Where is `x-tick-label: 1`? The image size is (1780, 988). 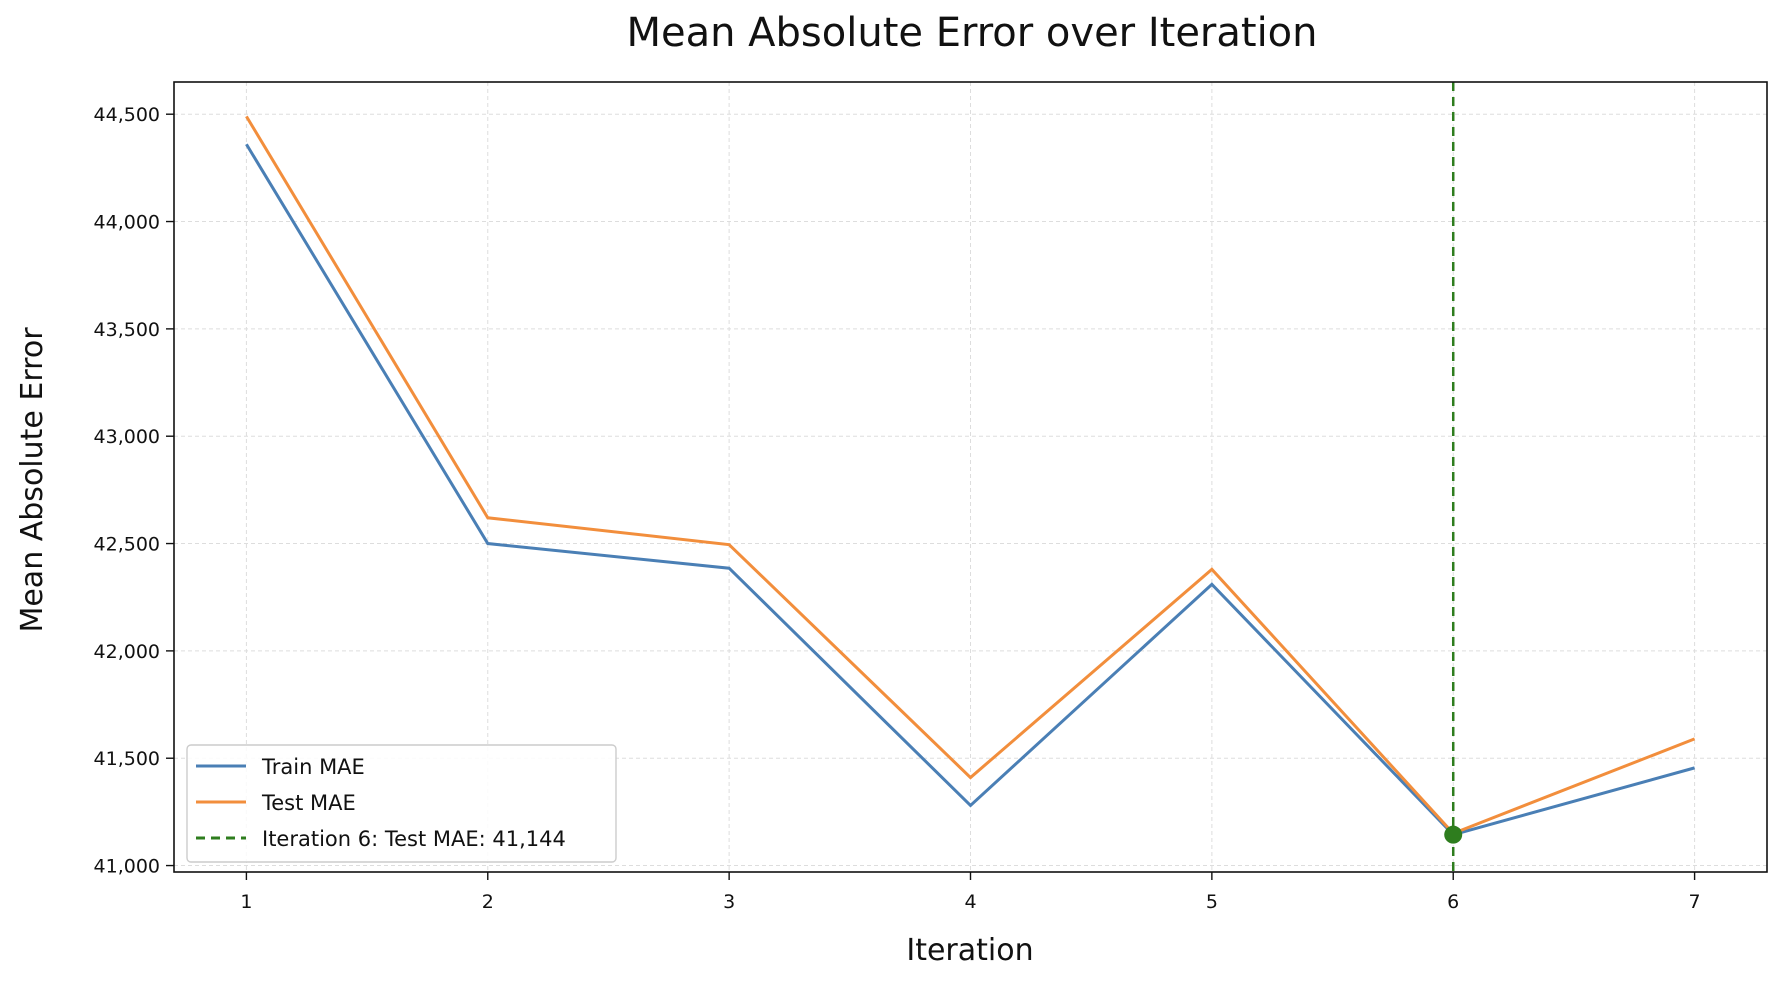 x-tick-label: 1 is located at coordinates (246, 902).